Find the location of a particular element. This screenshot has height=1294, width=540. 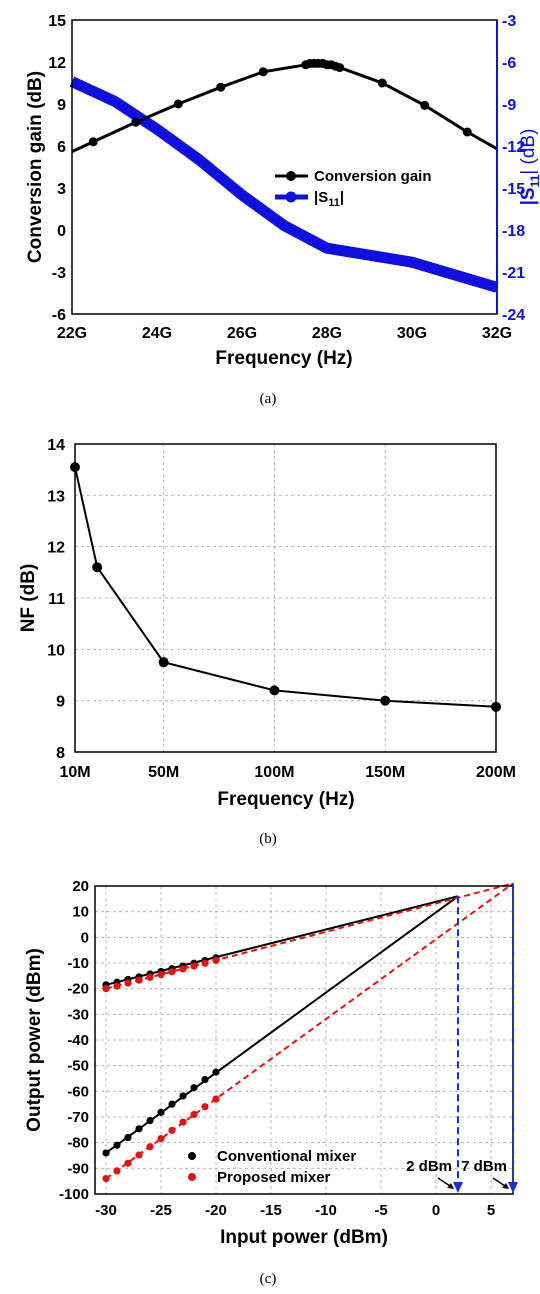

chart-c-y-tick-label: -60 is located at coordinates (78, 1091).